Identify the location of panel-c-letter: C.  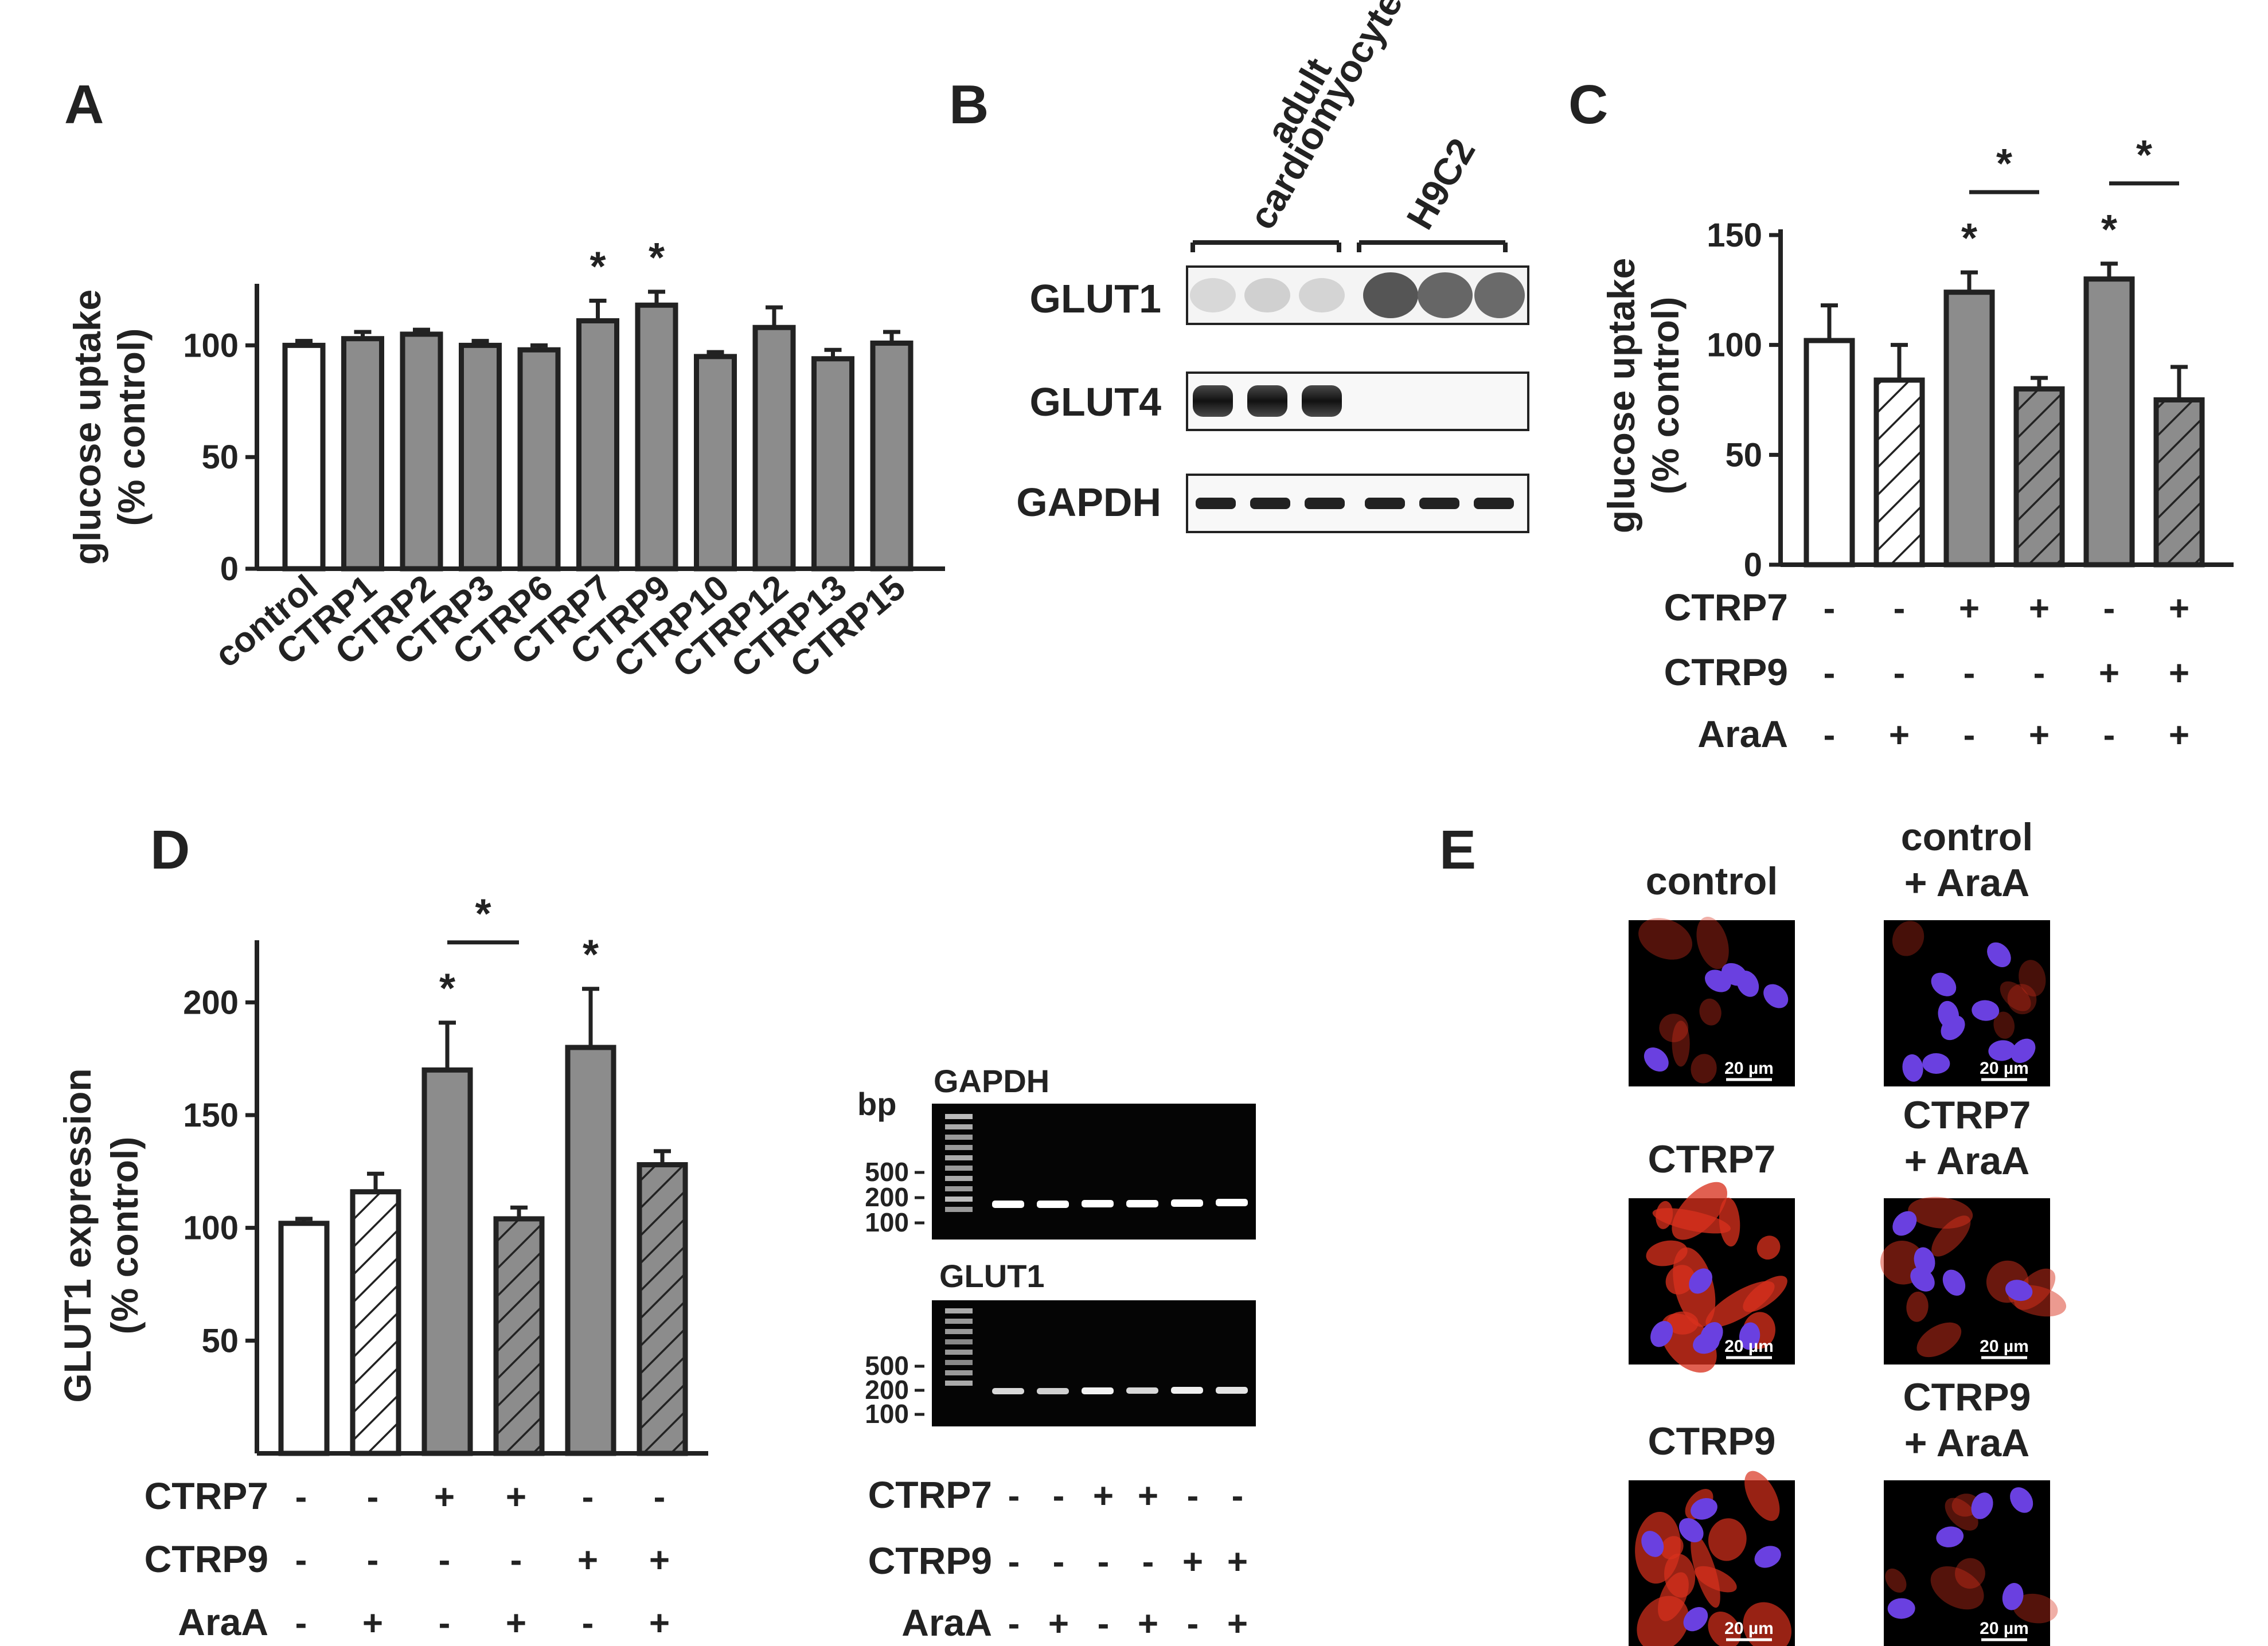
(1588, 104).